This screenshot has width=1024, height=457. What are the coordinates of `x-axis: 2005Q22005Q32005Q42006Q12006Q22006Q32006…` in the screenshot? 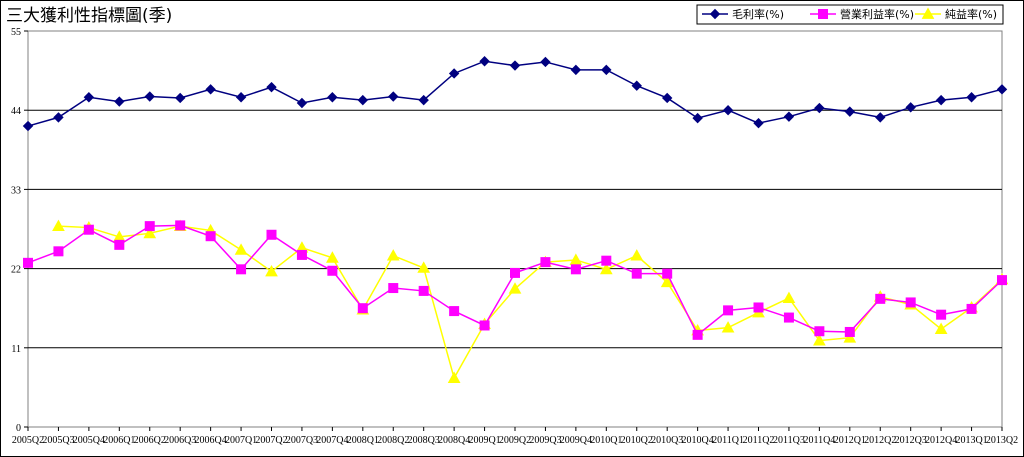 It's located at (515, 436).